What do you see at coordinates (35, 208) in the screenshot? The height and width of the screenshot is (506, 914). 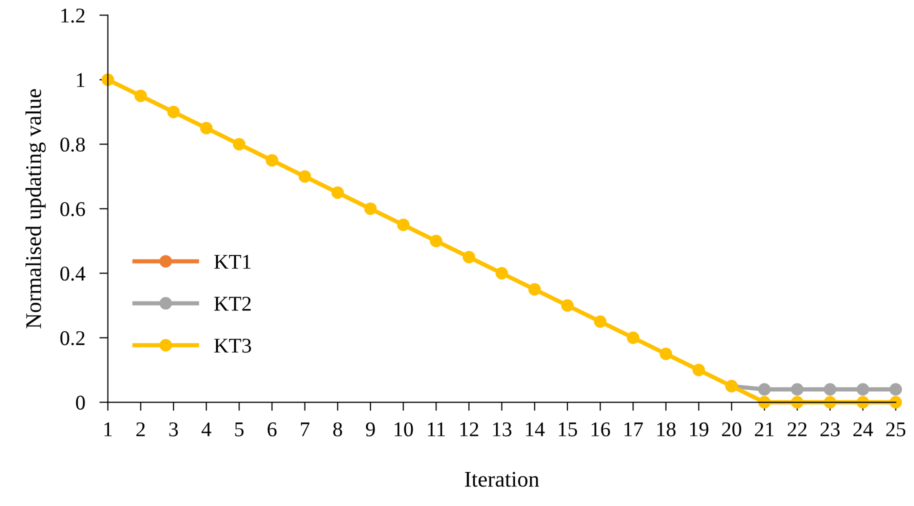 I see `y-axis-title: Normalised updating value` at bounding box center [35, 208].